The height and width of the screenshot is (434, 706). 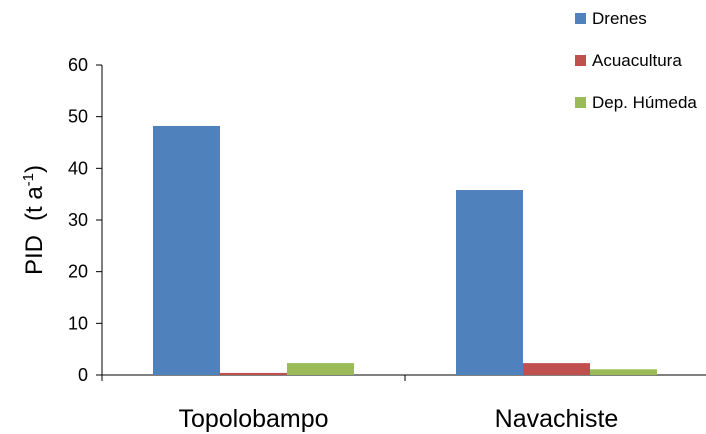 What do you see at coordinates (78, 220) in the screenshot?
I see `y-tick-label: 30` at bounding box center [78, 220].